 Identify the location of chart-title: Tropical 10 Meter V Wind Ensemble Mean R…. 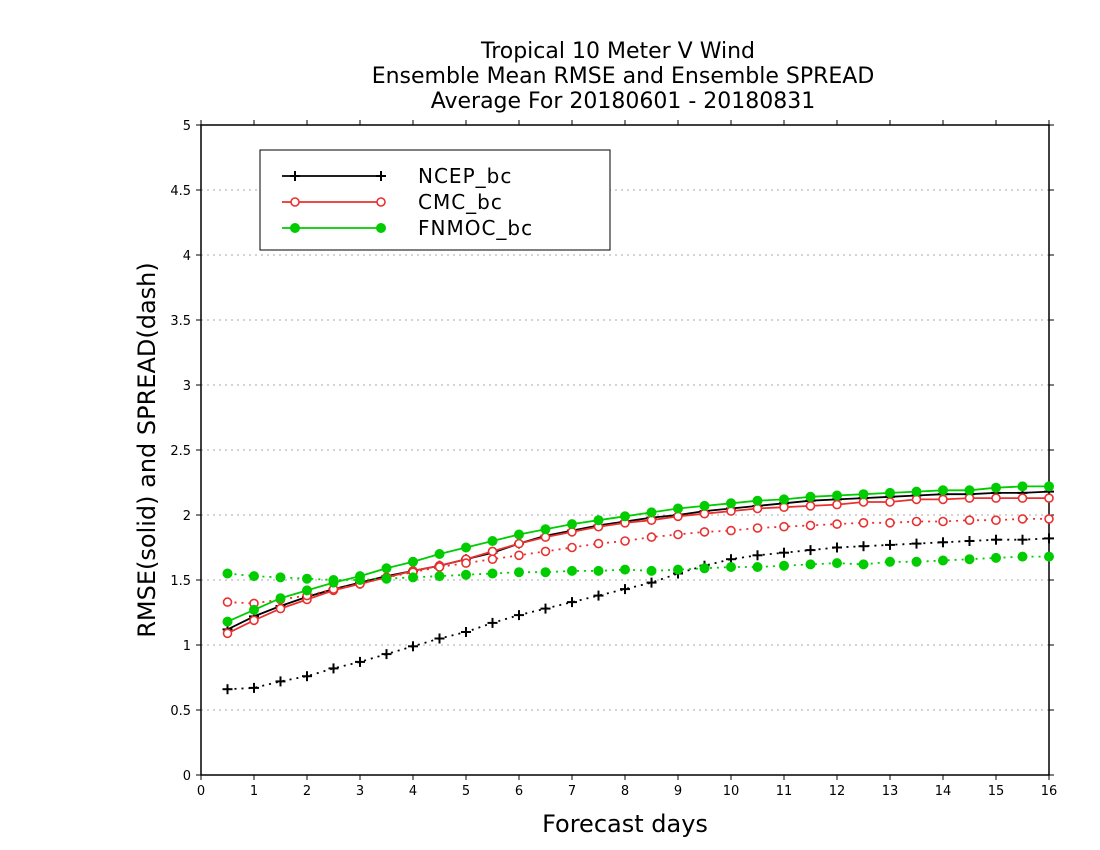
(623, 76).